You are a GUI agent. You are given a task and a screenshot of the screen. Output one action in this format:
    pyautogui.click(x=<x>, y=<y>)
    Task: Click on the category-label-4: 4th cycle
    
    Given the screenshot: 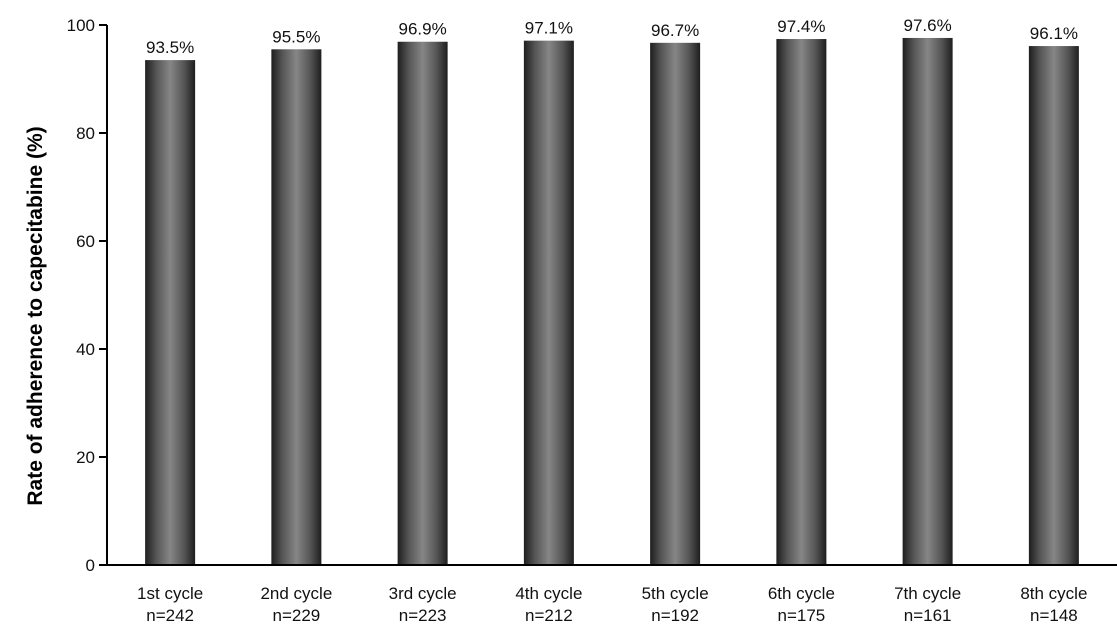 What is the action you would take?
    pyautogui.click(x=548, y=593)
    